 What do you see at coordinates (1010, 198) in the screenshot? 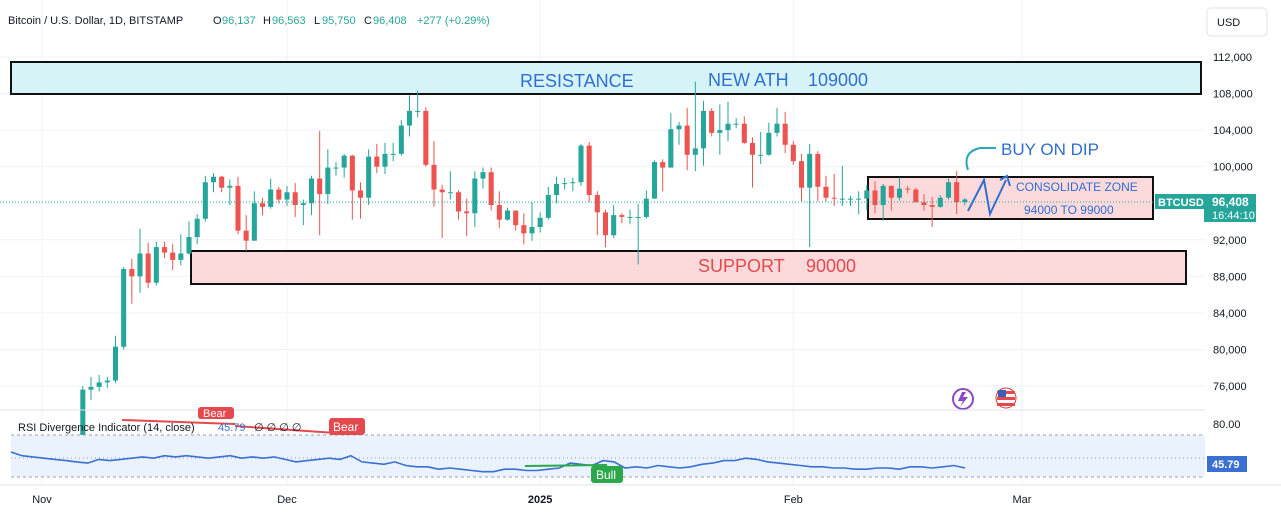
I see `consolidate-zone` at bounding box center [1010, 198].